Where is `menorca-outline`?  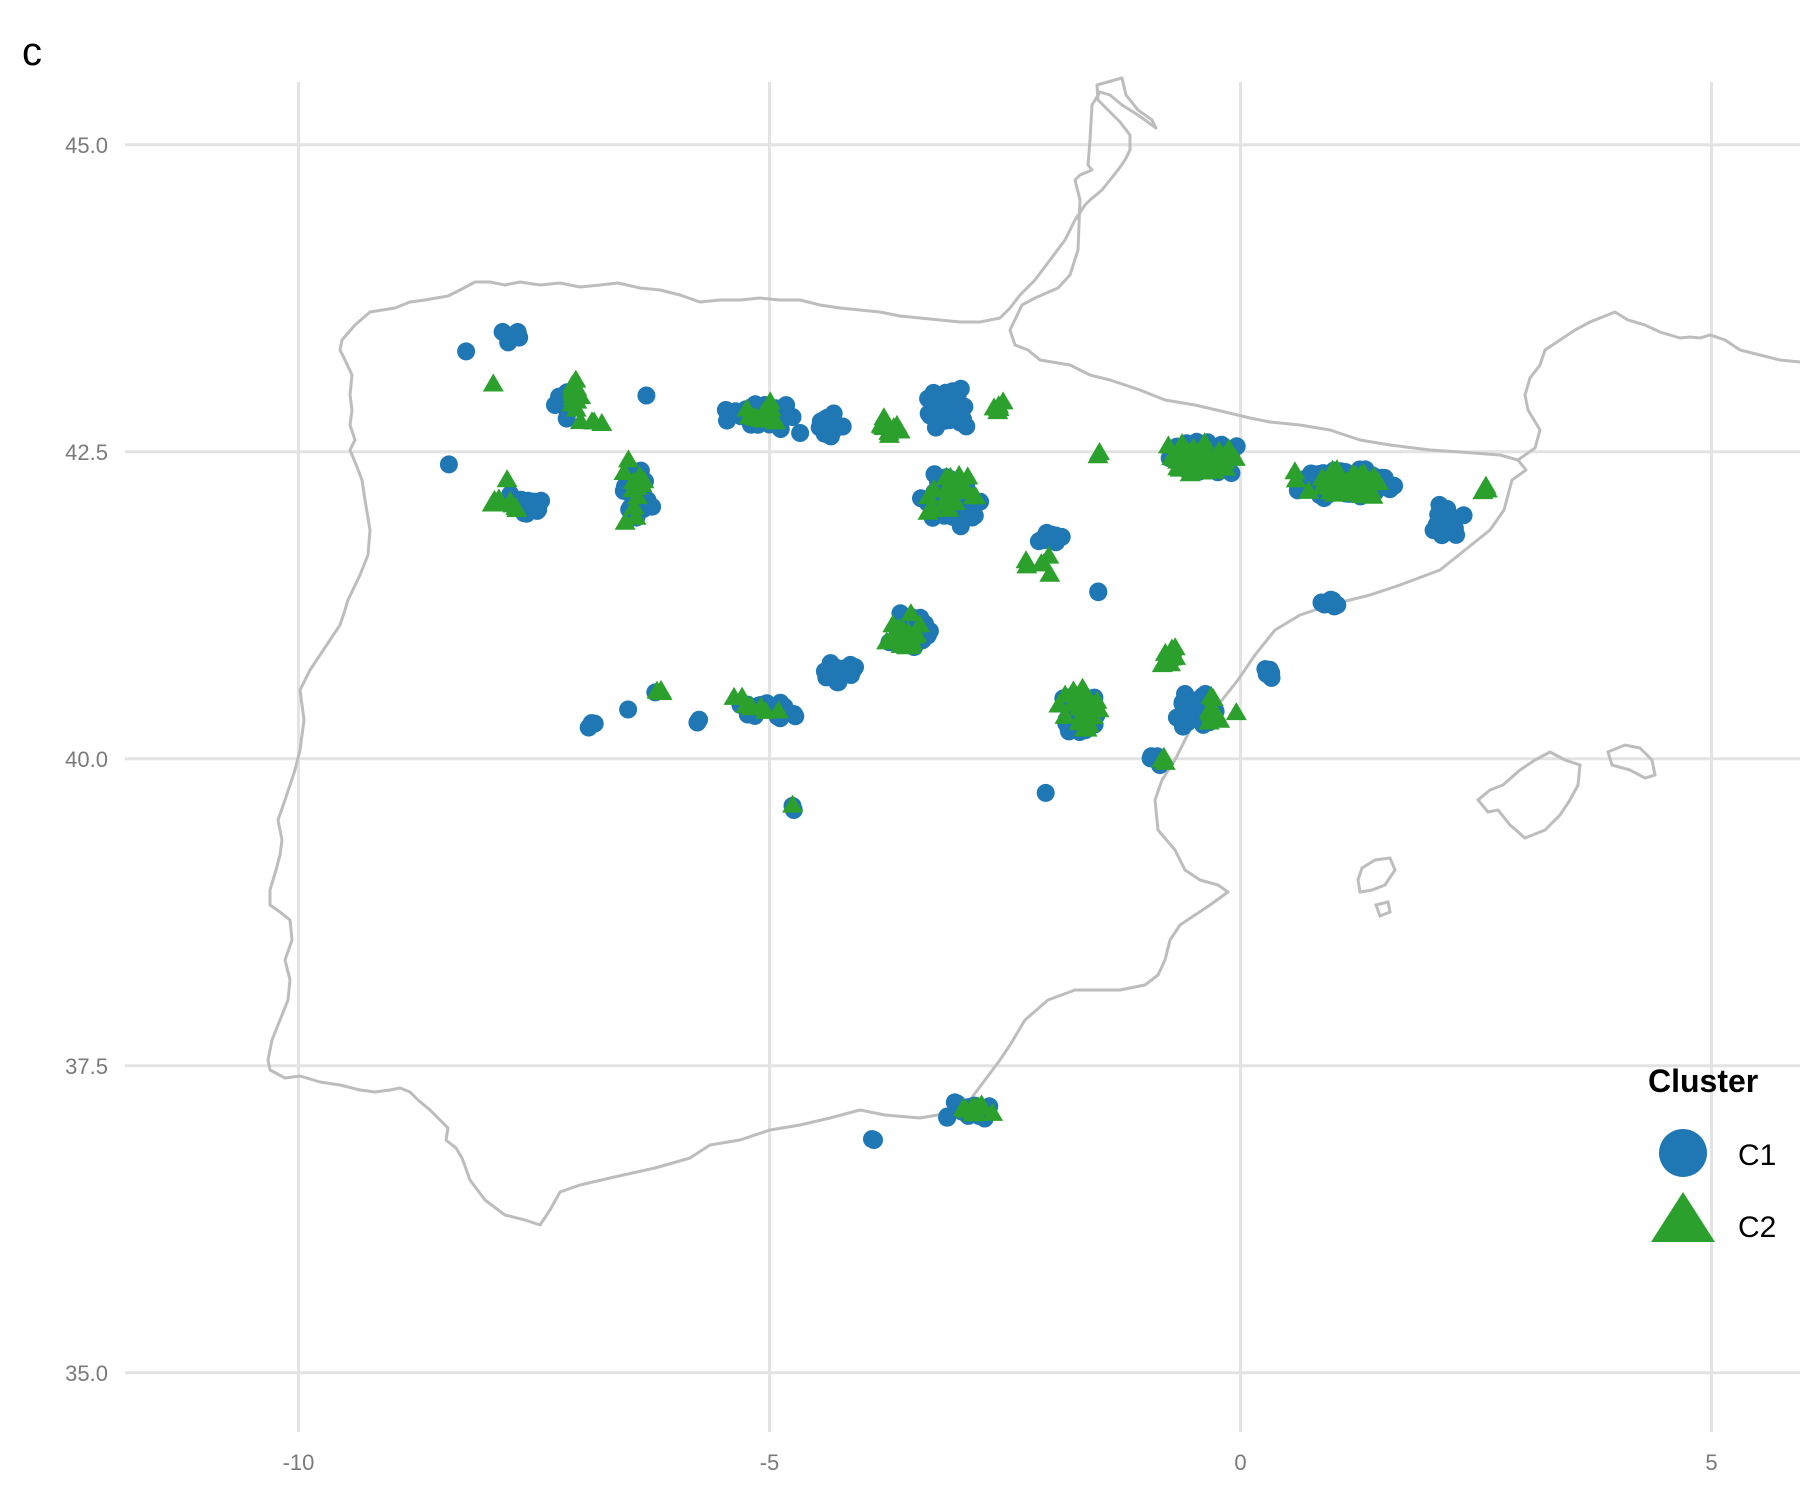 menorca-outline is located at coordinates (1631, 761).